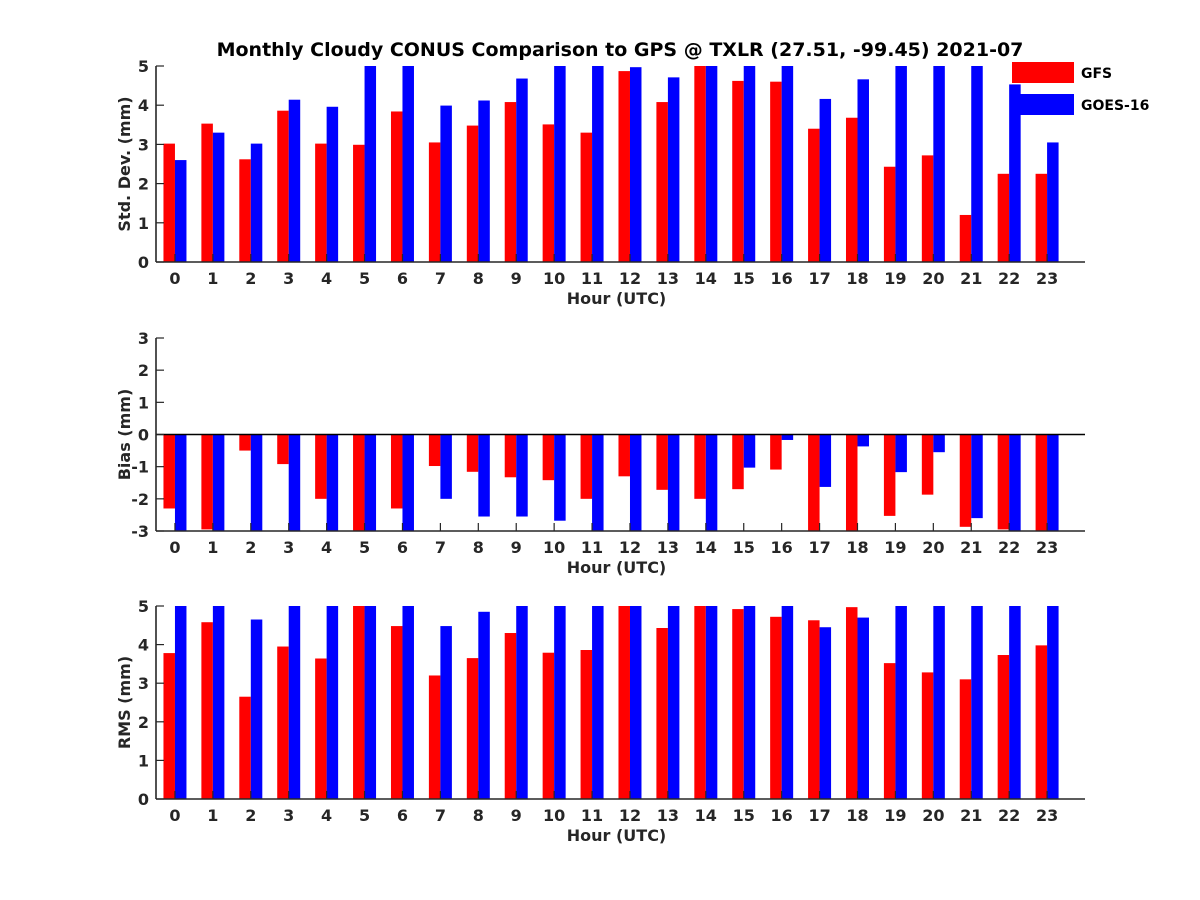  Describe the element at coordinates (1043, 72) in the screenshot. I see `legend-swatch-gfs` at that location.